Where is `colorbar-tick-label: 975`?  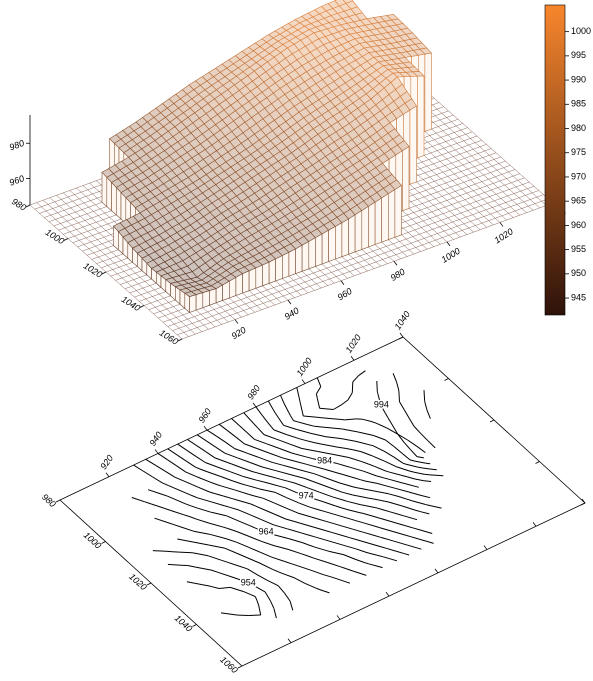
colorbar-tick-label: 975 is located at coordinates (578, 152).